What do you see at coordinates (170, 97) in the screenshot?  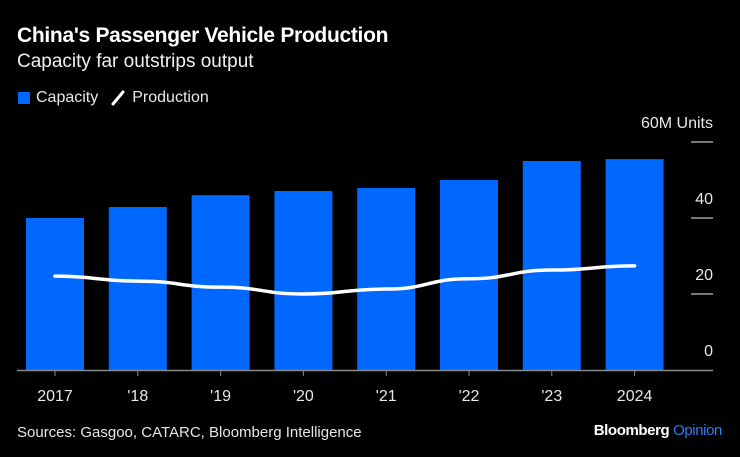 I see `legend-label-production: Production` at bounding box center [170, 97].